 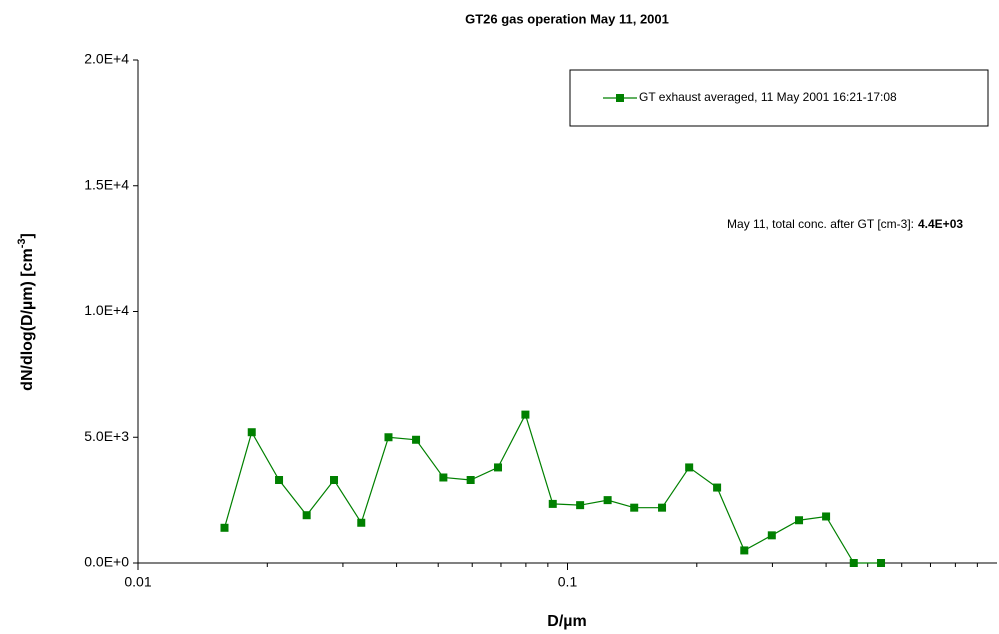 I want to click on y-tick-label: 1.5E+4, so click(x=106, y=184).